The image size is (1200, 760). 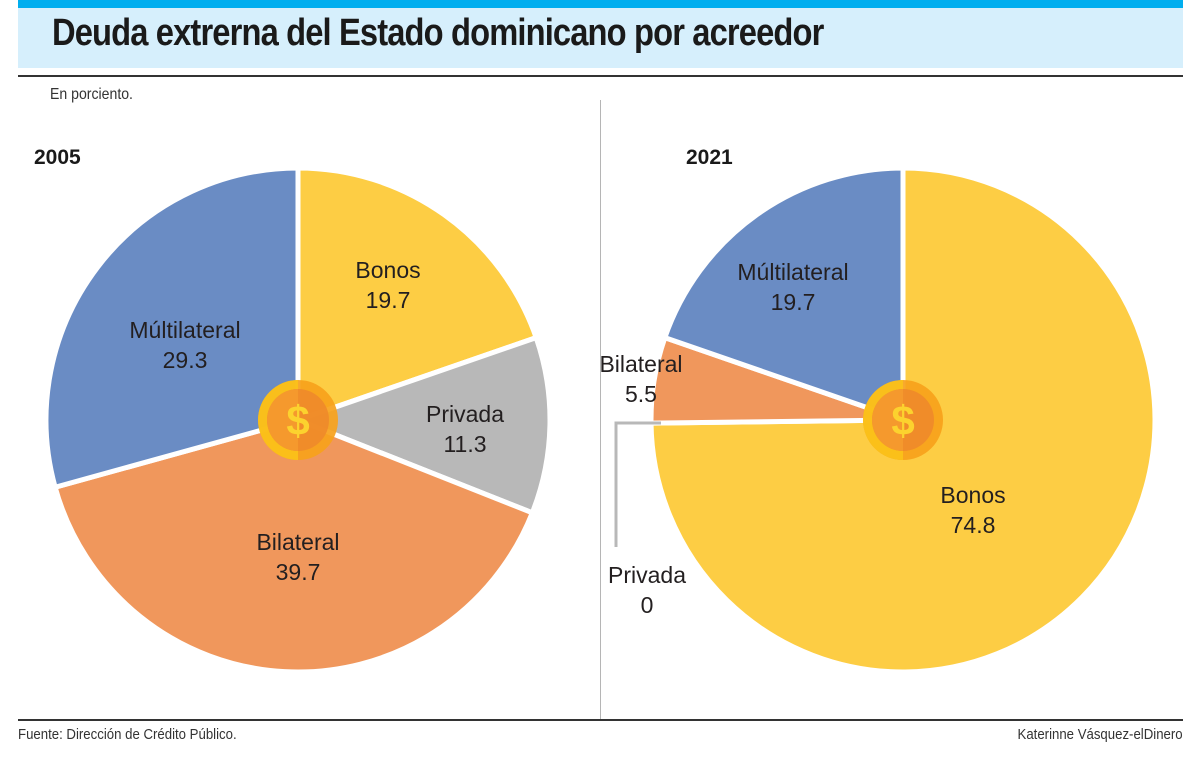 What do you see at coordinates (387, 270) in the screenshot?
I see `slice-label-bonos-2005: Bonos` at bounding box center [387, 270].